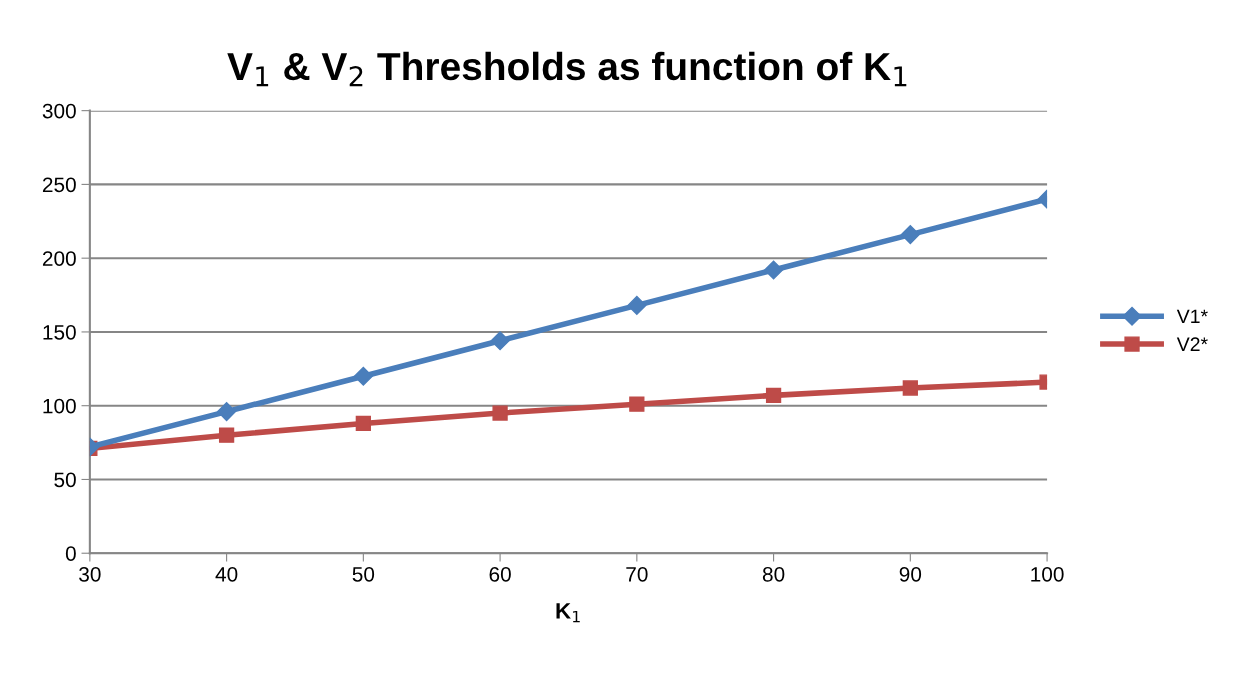 The height and width of the screenshot is (683, 1248). I want to click on y-tick-label: 200, so click(59, 258).